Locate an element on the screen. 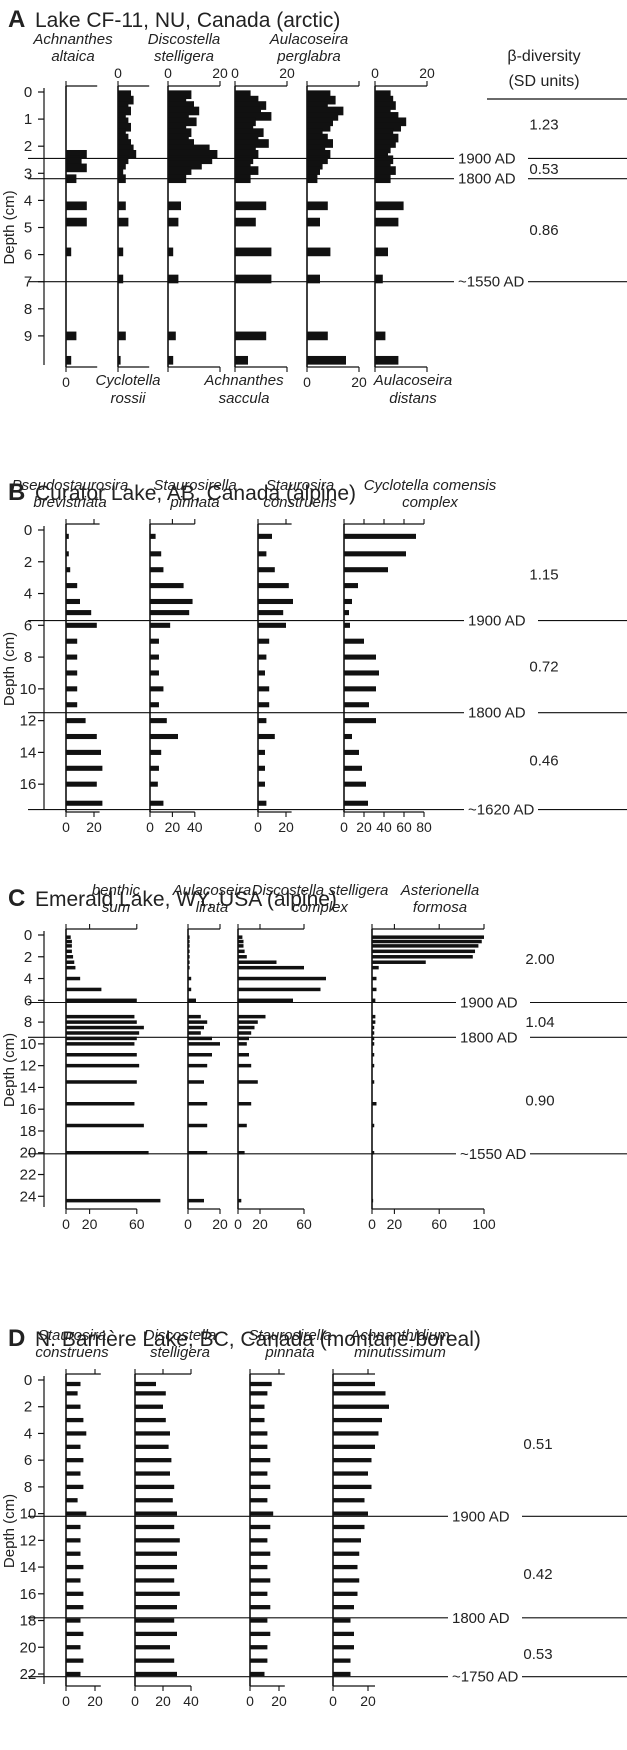 This screenshot has width=627, height=1750. date-label: 1900 AD is located at coordinates (497, 621).